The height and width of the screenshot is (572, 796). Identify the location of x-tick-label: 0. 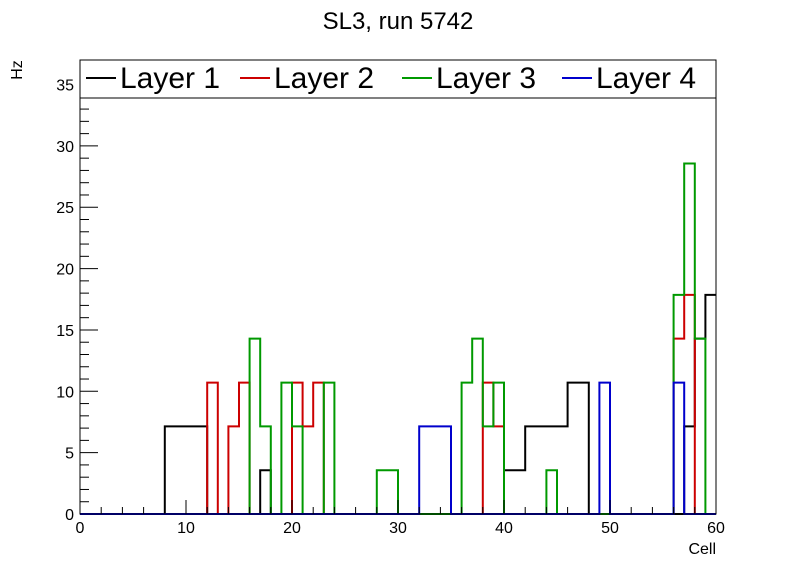
(80, 528).